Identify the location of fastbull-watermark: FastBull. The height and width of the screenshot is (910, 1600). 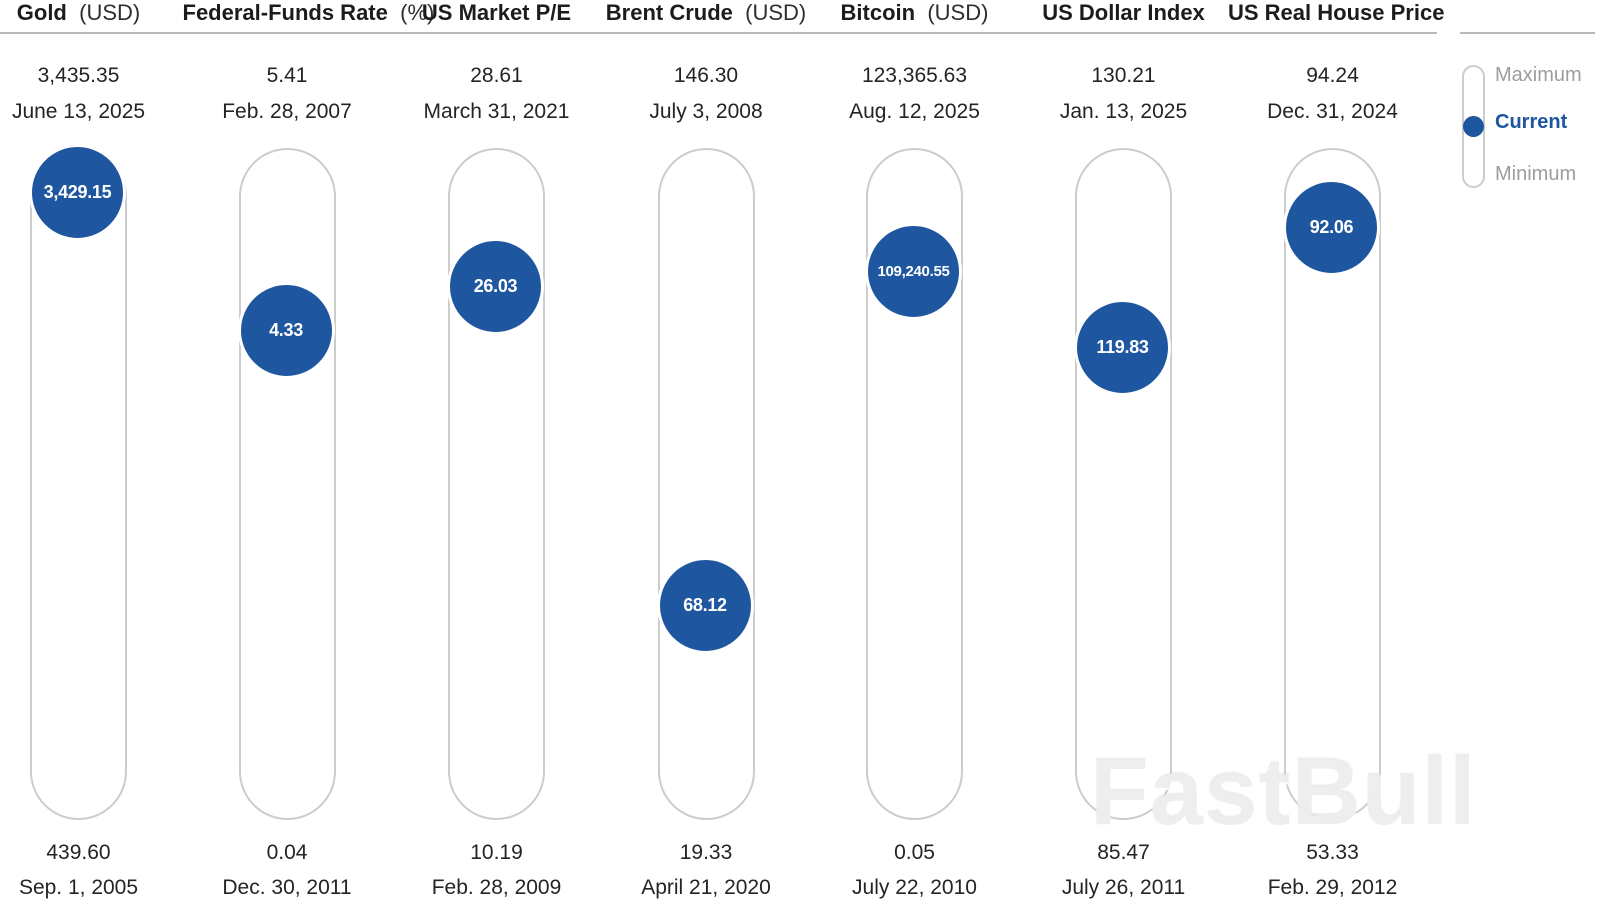
(1283, 791).